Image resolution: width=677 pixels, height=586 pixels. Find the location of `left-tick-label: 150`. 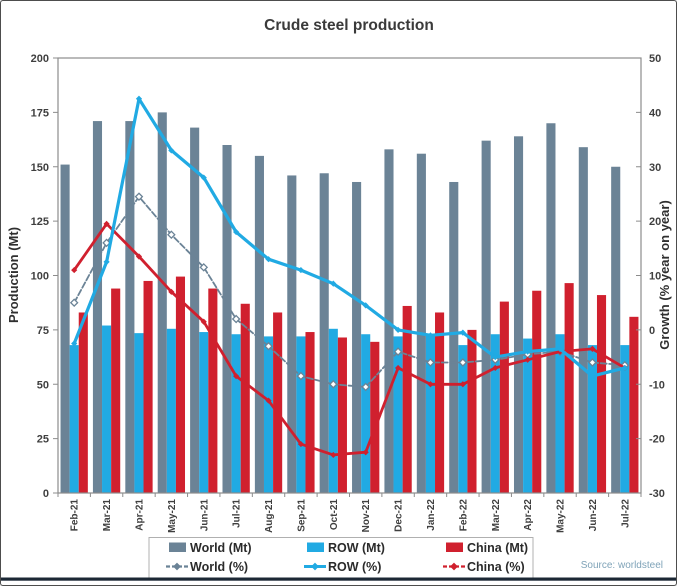

left-tick-label: 150 is located at coordinates (40, 168).